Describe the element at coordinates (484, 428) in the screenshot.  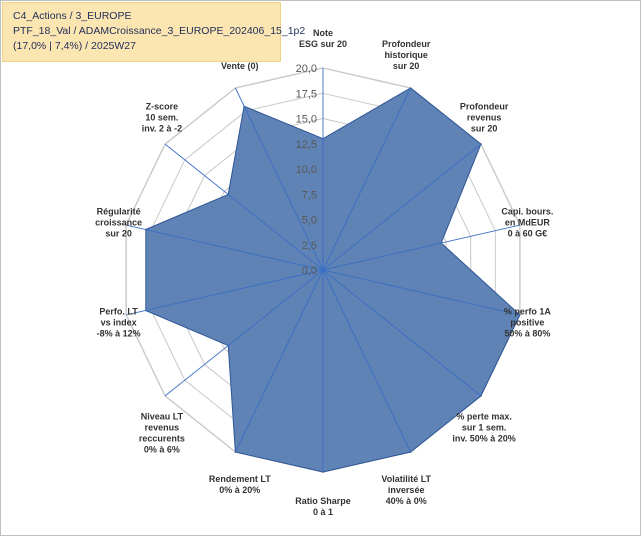
I see `axis-label: sur 1 sem.` at that location.